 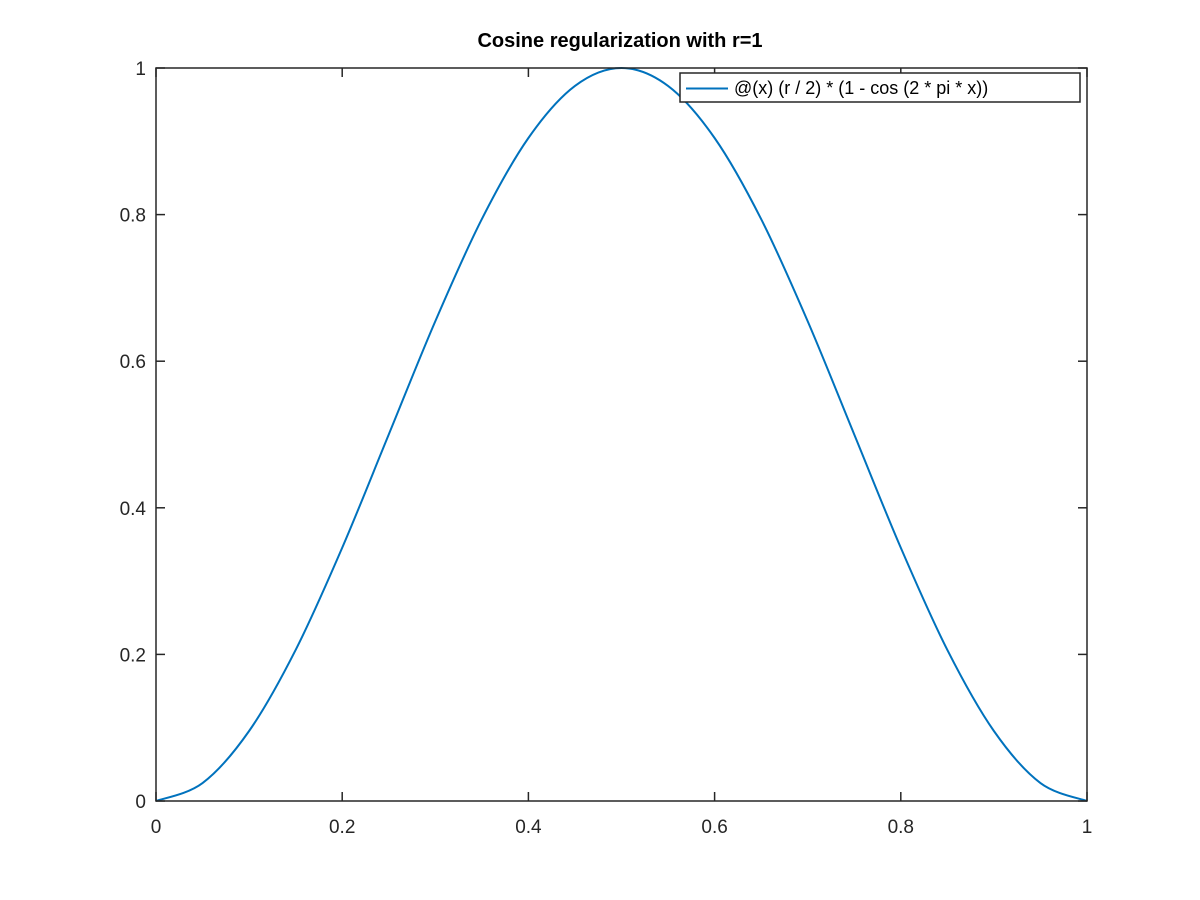 I want to click on x-tick-label: 0.8, so click(x=901, y=827).